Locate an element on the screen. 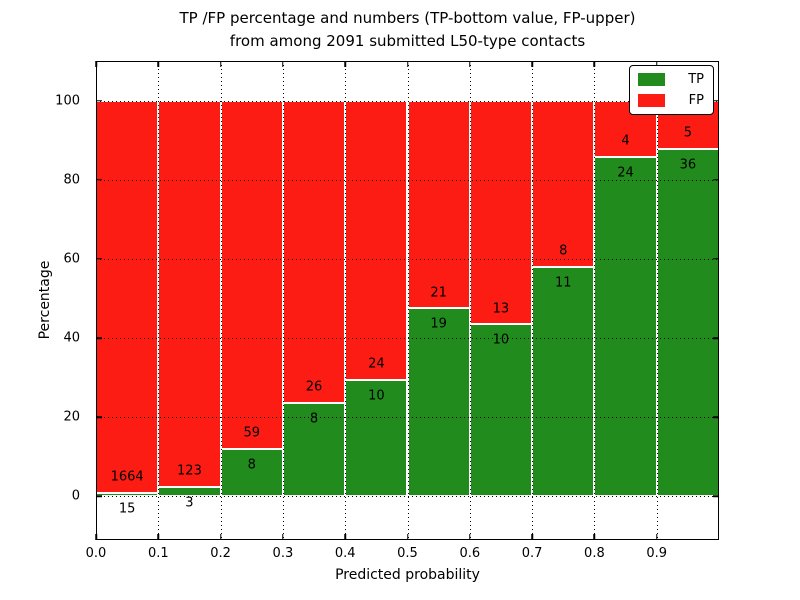 The image size is (800, 600). x-tick-label: 0.5 is located at coordinates (407, 553).